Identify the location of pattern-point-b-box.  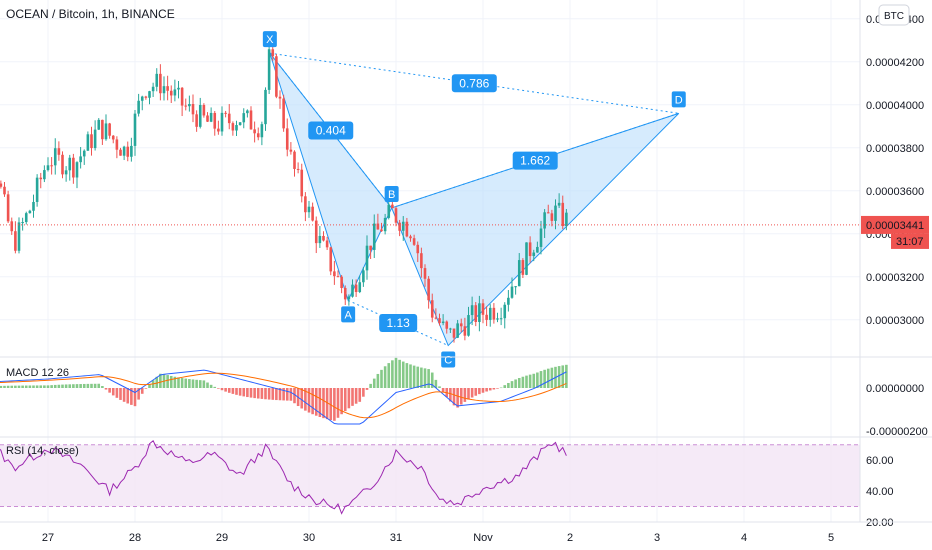
(391, 193).